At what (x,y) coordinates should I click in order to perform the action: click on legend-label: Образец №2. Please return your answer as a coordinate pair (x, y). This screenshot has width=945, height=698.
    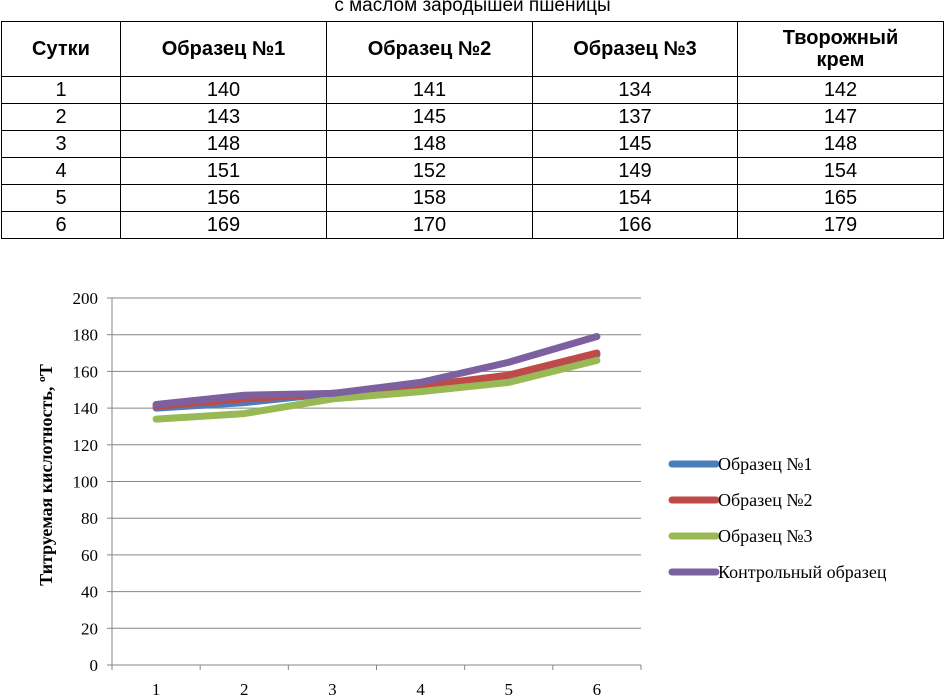
    Looking at the image, I should click on (765, 500).